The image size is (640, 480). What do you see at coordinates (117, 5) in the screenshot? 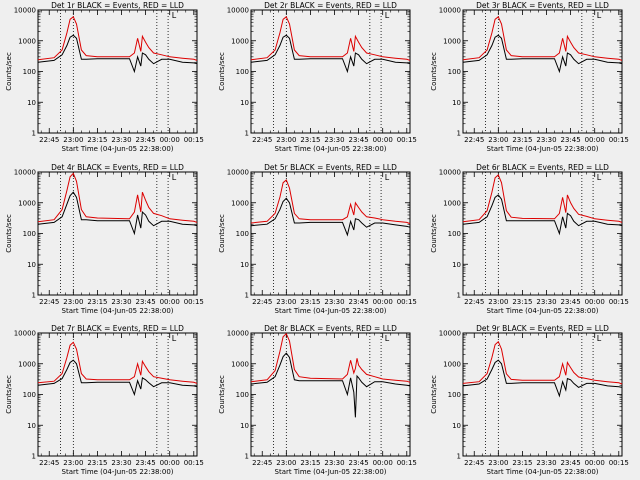
I see `panel-title: Det 1r BLACK = Events, RED = LLD` at bounding box center [117, 5].